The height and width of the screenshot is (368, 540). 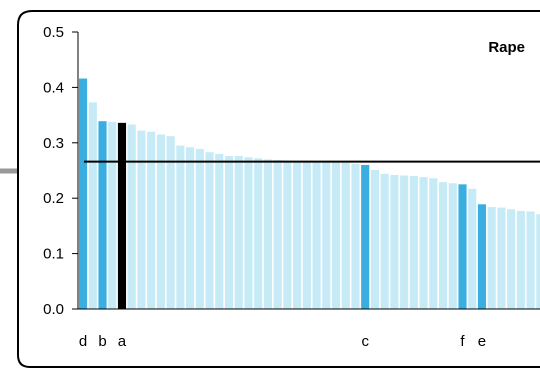 What do you see at coordinates (53, 198) in the screenshot?
I see `y-tick-label: 0.2` at bounding box center [53, 198].